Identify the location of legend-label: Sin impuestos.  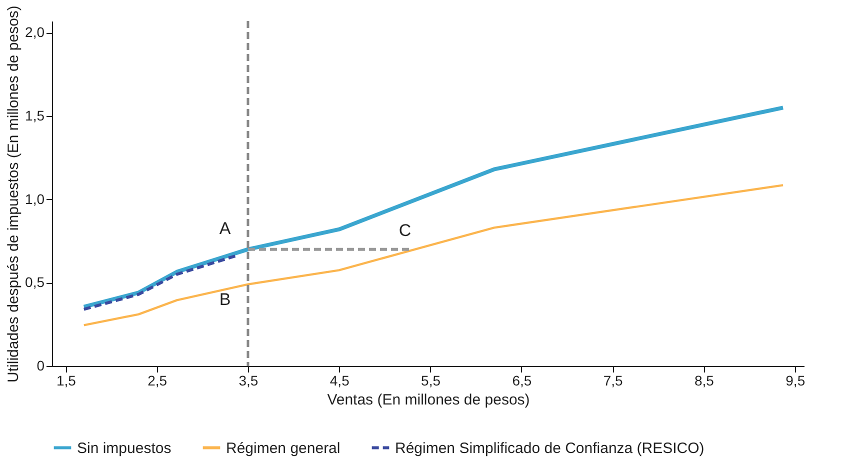
(124, 448).